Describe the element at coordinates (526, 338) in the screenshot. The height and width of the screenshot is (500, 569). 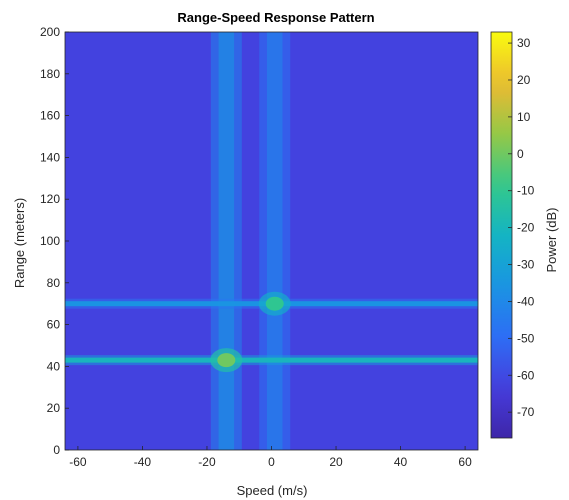
I see `colorbar-tick-label: -50` at that location.